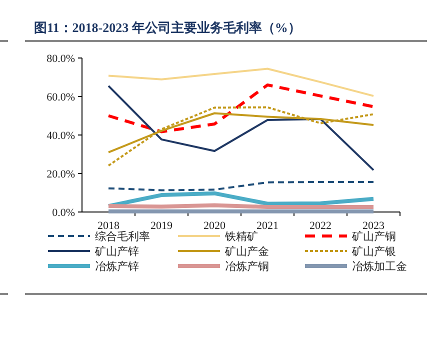  What do you see at coordinates (161, 226) in the screenshot?
I see `x-tick-label: 2019` at bounding box center [161, 226].